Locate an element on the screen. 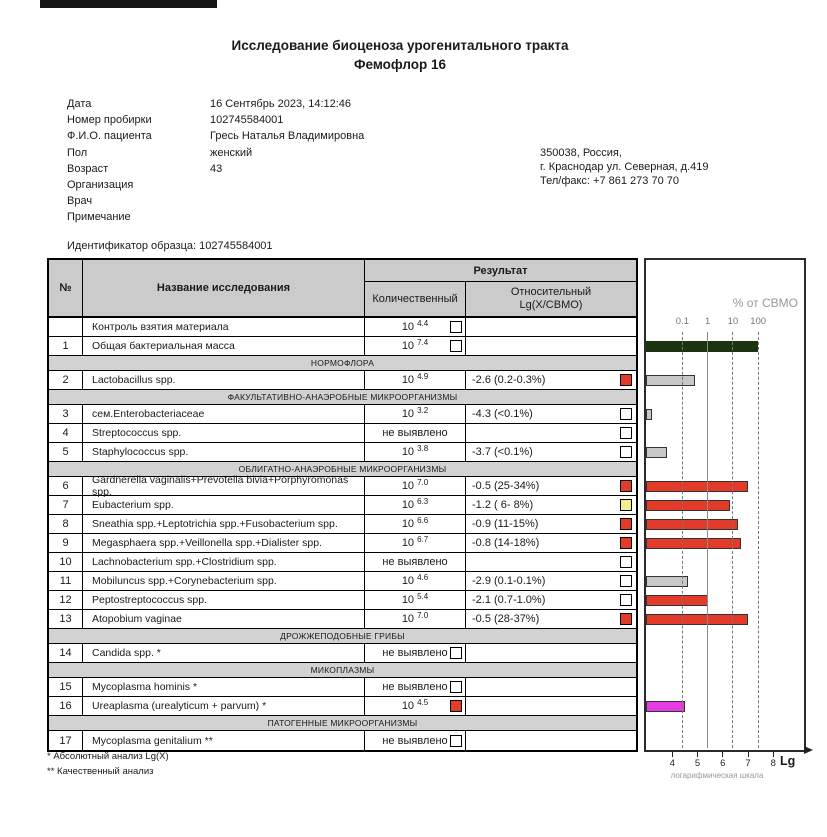 The image size is (827, 837). patient-info-label: Возраст is located at coordinates (88, 168).